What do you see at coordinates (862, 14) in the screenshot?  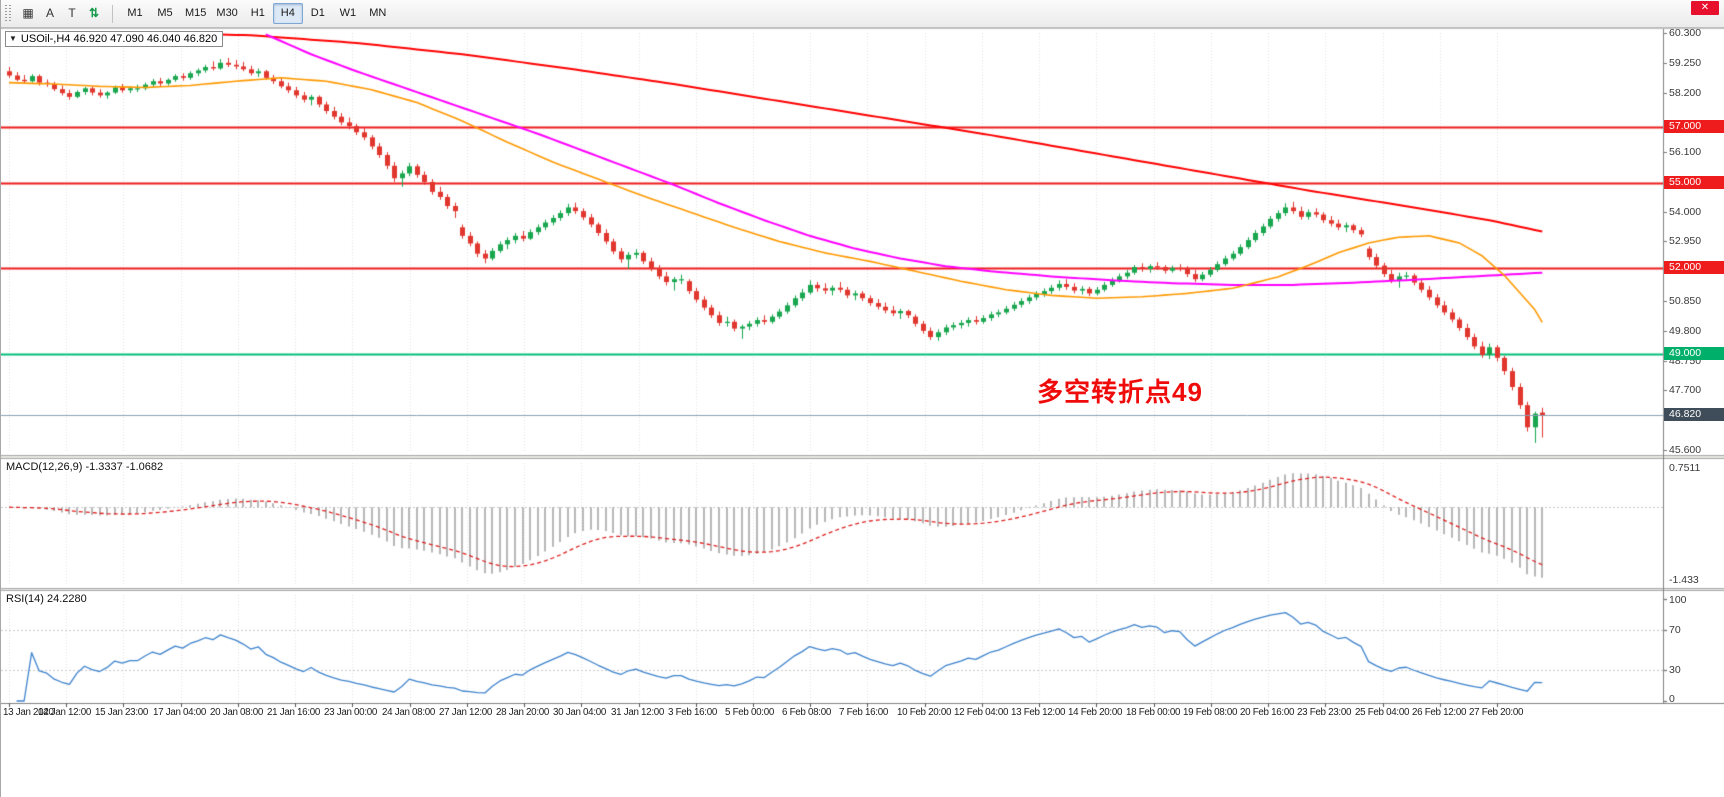 I see `toolbar: ▦ A T ⇅ M1 M5 M15 M30 H1 H4 D1 W1 MN ✕` at bounding box center [862, 14].